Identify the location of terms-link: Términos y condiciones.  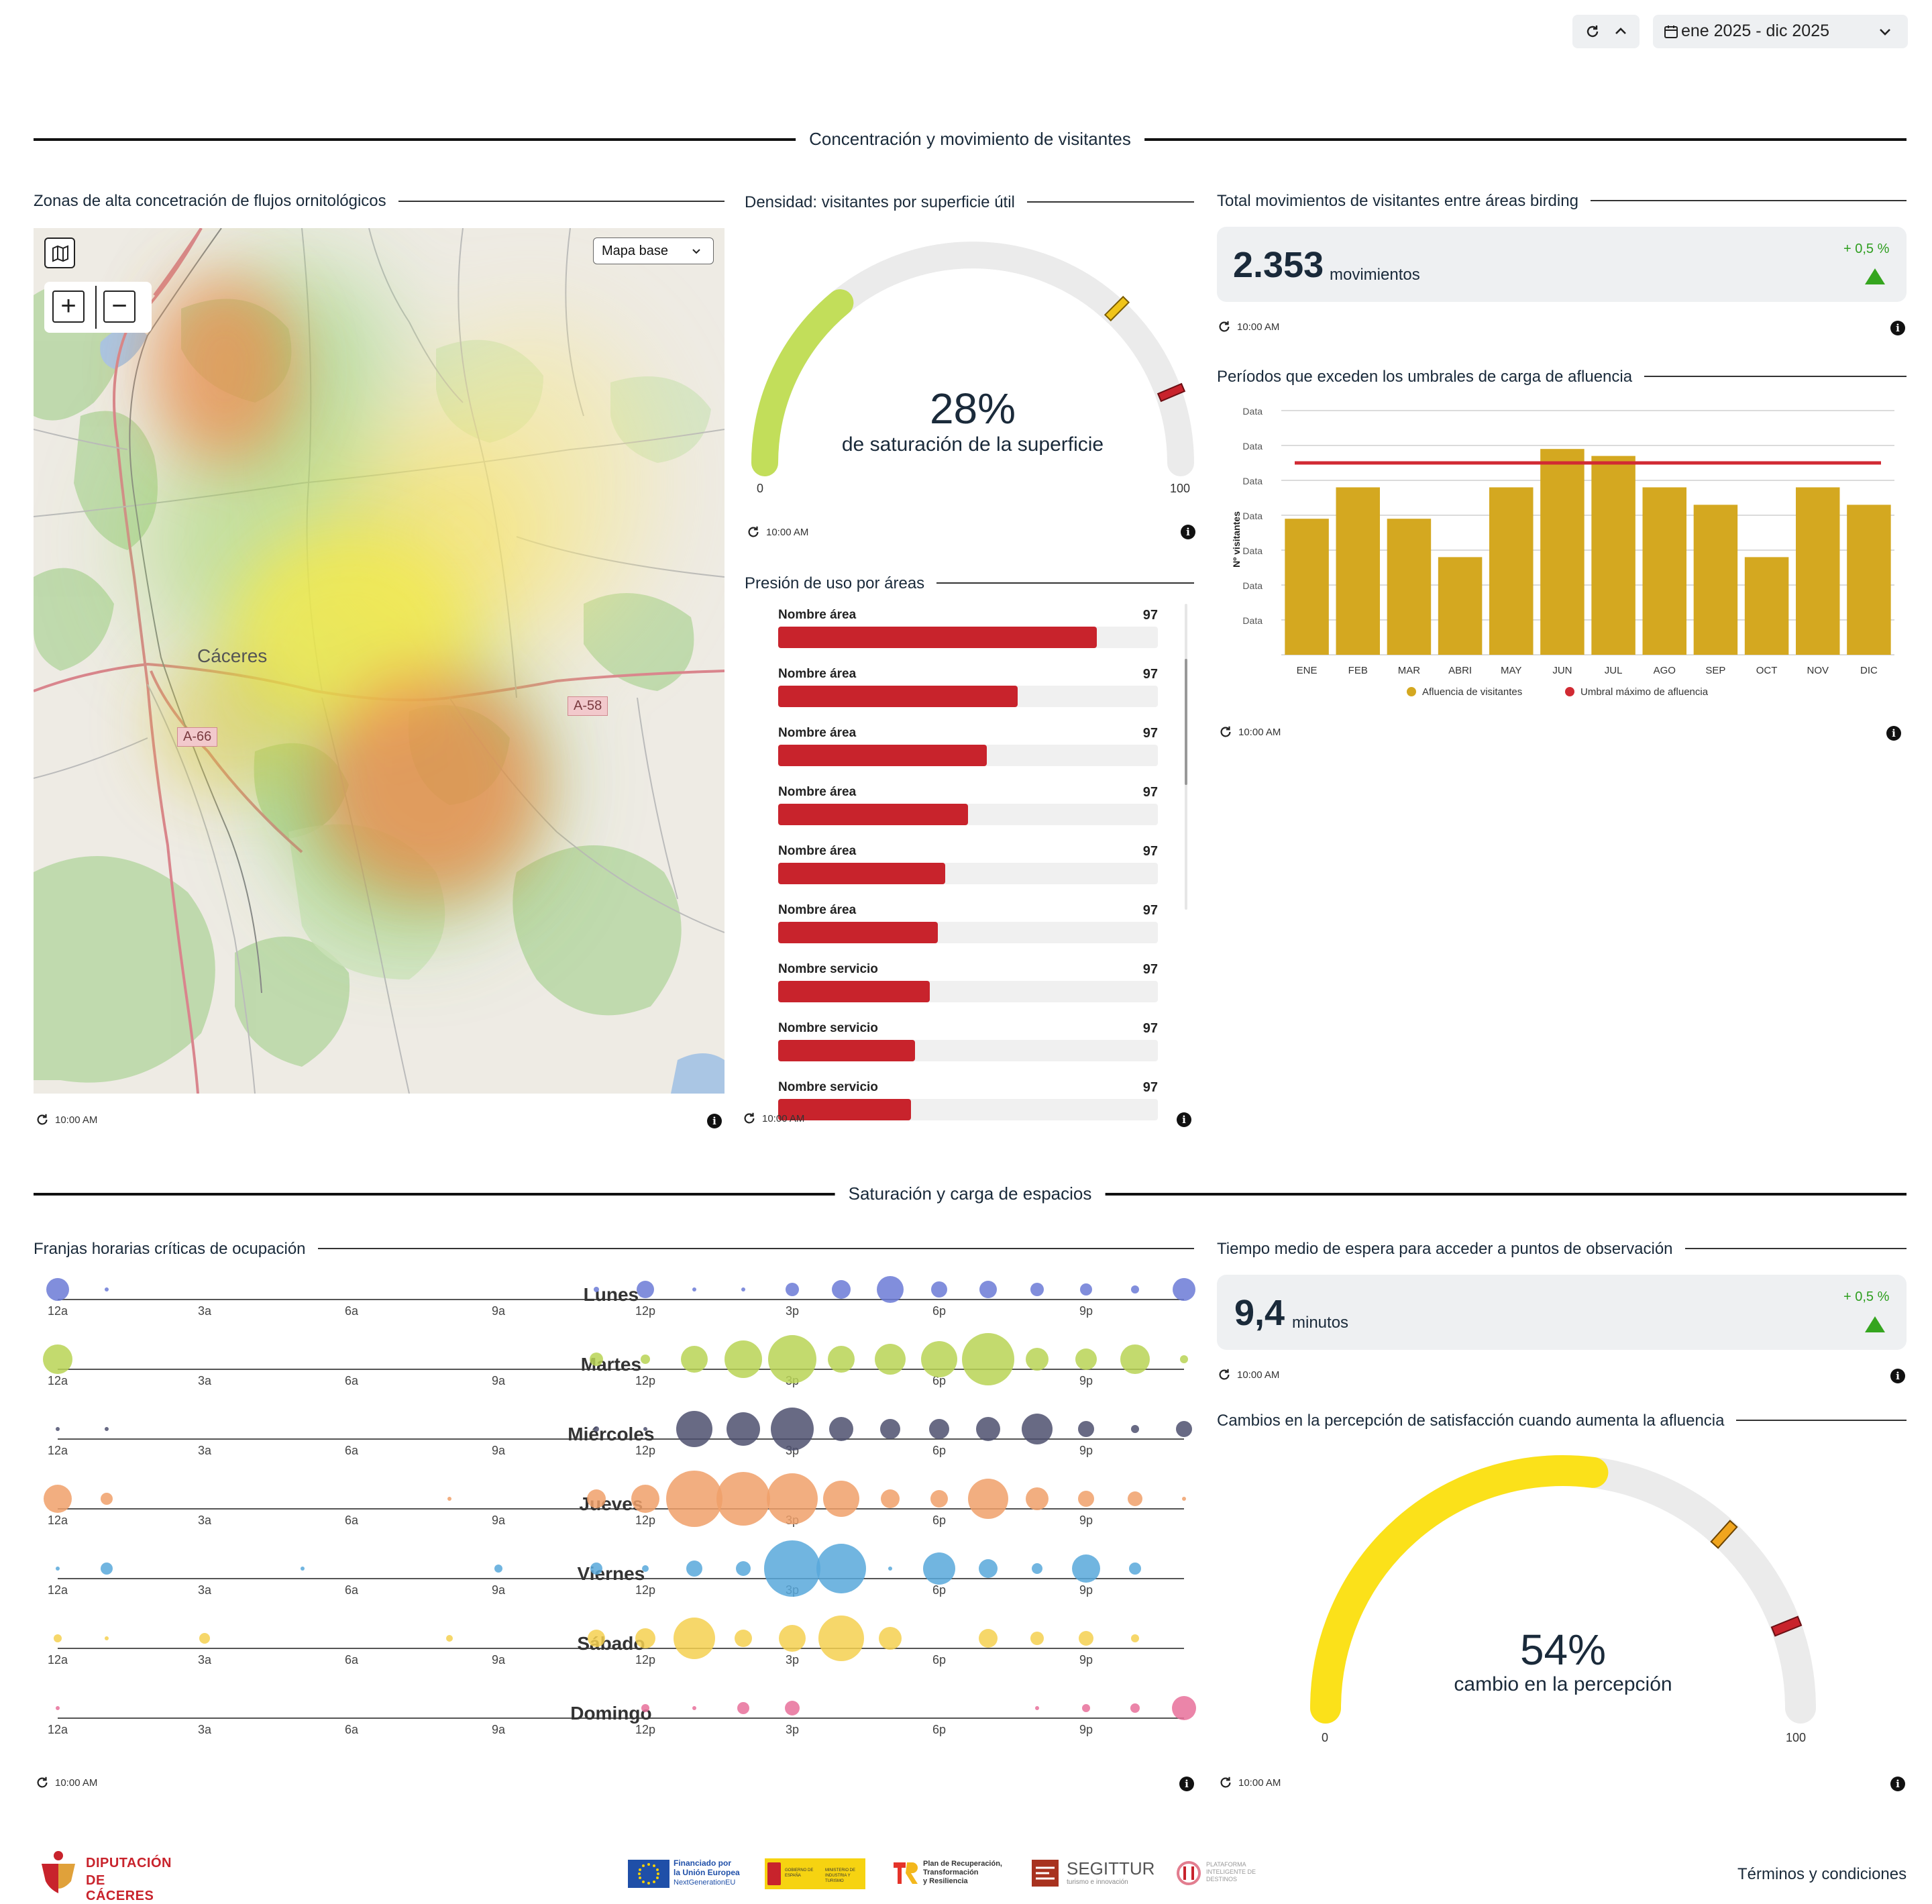
(1822, 1874).